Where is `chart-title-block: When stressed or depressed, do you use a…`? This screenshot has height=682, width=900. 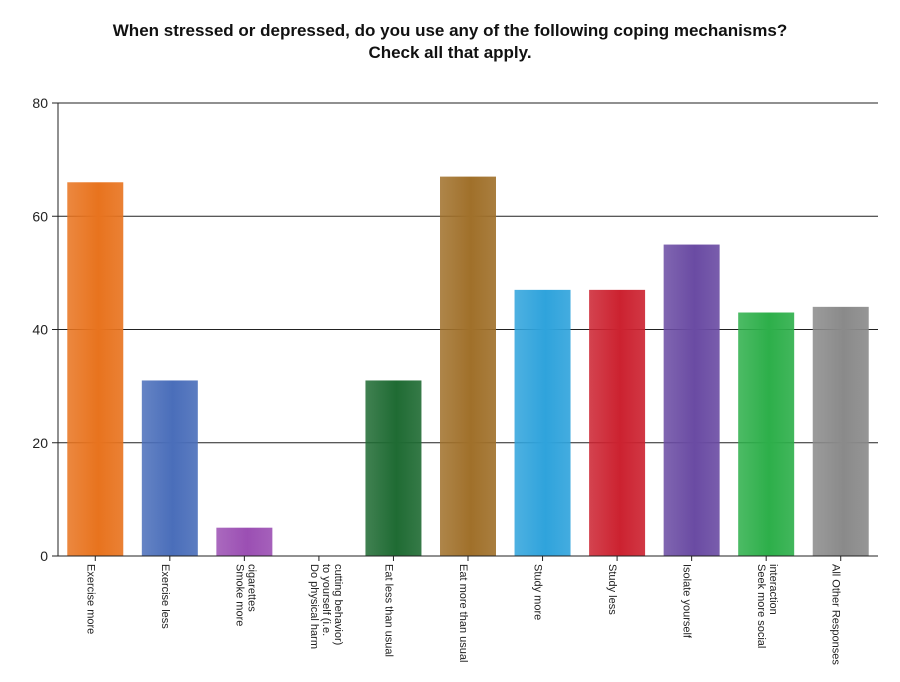
chart-title-block: When stressed or depressed, do you use a… is located at coordinates (450, 42).